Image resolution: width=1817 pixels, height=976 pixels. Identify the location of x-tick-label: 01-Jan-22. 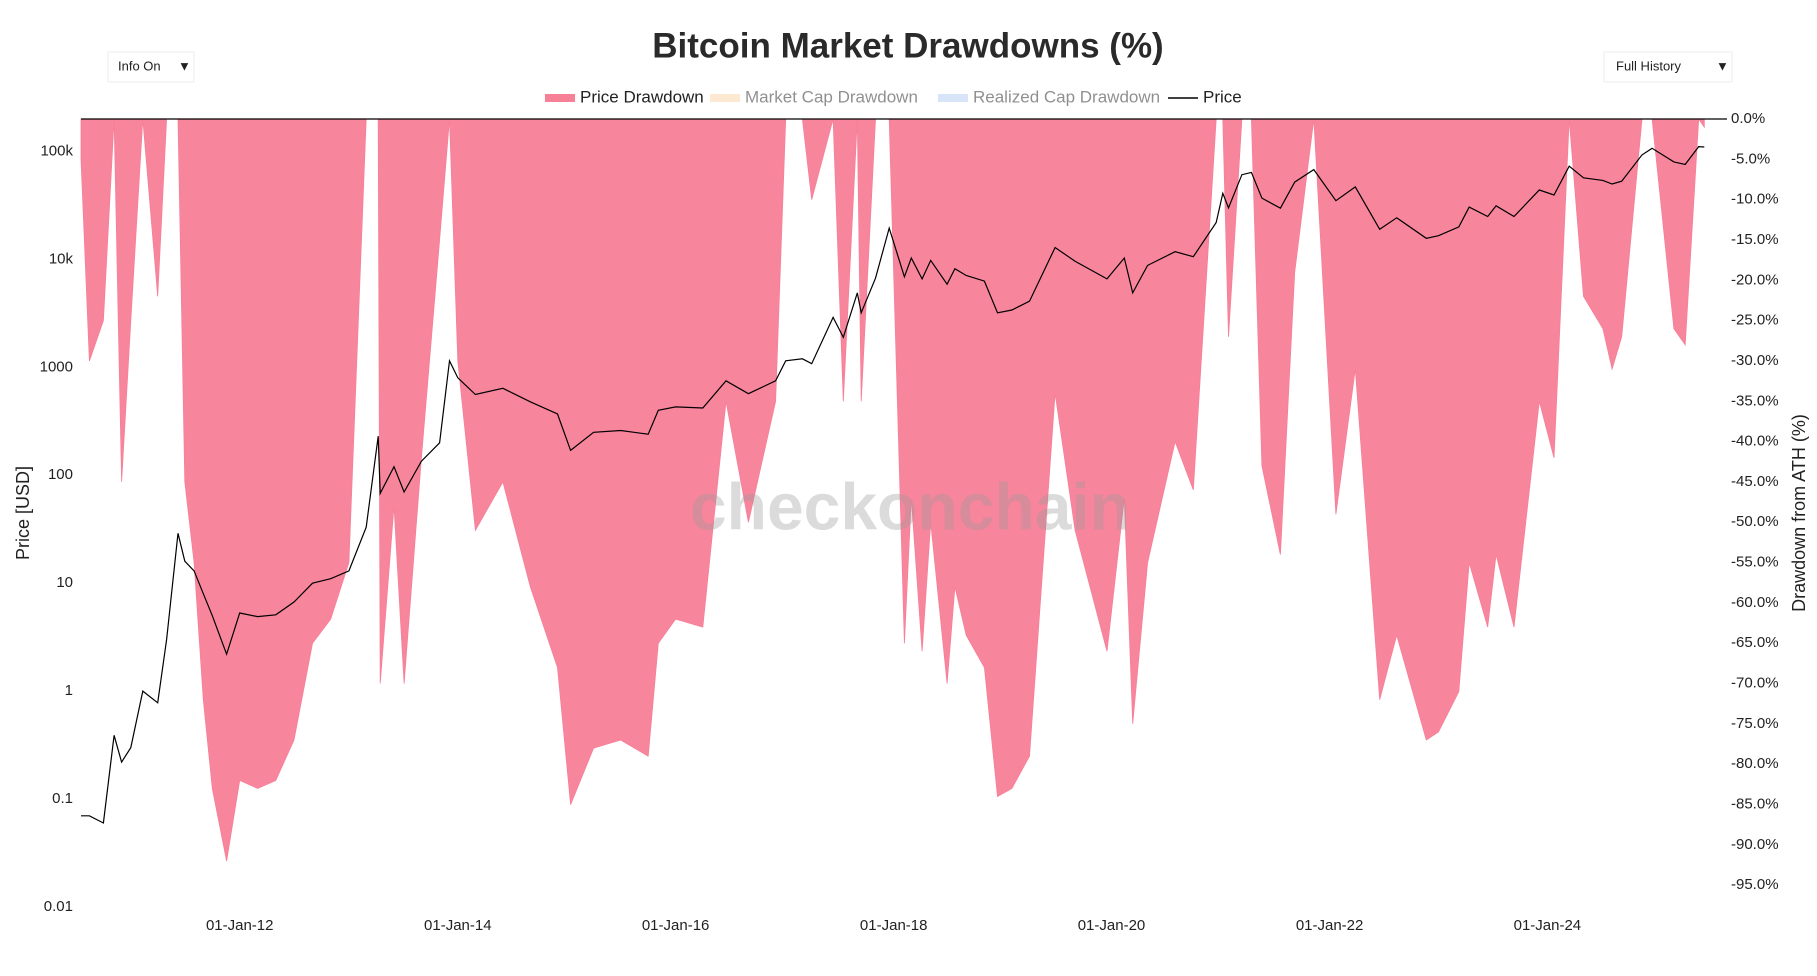
(1330, 925).